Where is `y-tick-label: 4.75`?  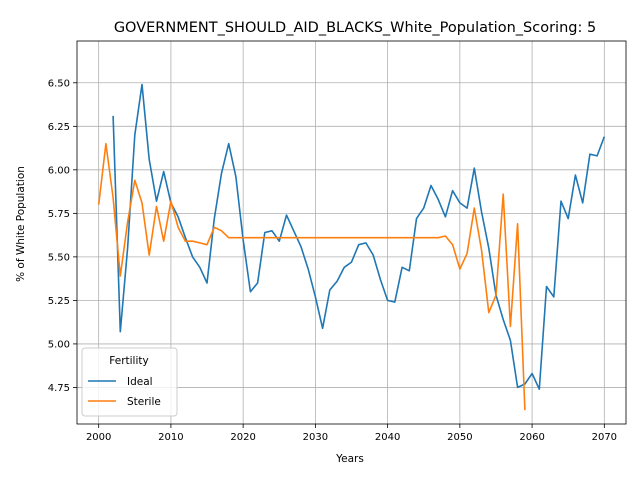 y-tick-label: 4.75 is located at coordinates (59, 388).